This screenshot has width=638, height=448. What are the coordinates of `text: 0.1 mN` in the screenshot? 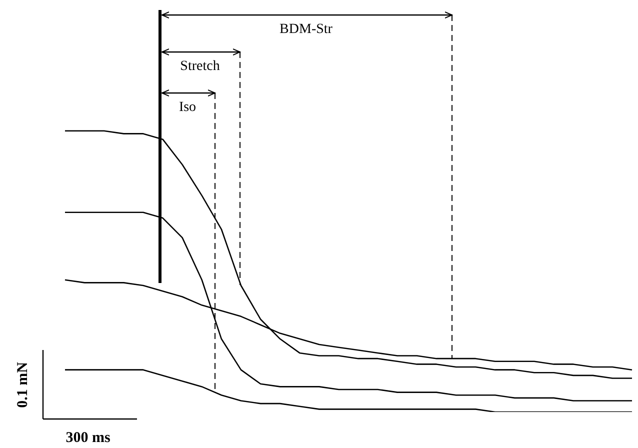 It's located at (23, 385).